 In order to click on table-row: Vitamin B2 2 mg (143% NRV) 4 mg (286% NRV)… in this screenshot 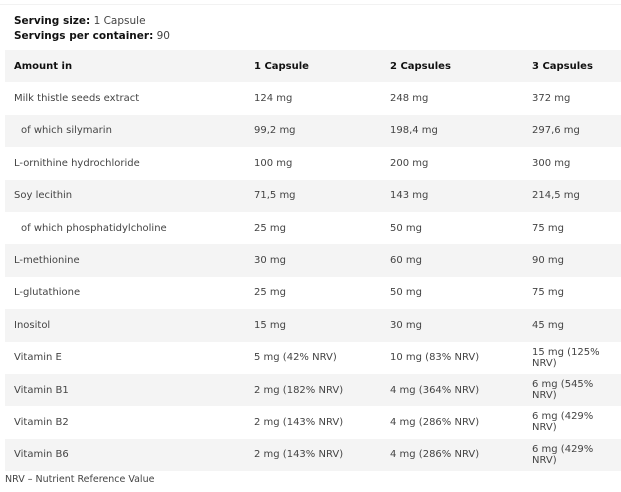, I will do `click(313, 422)`.